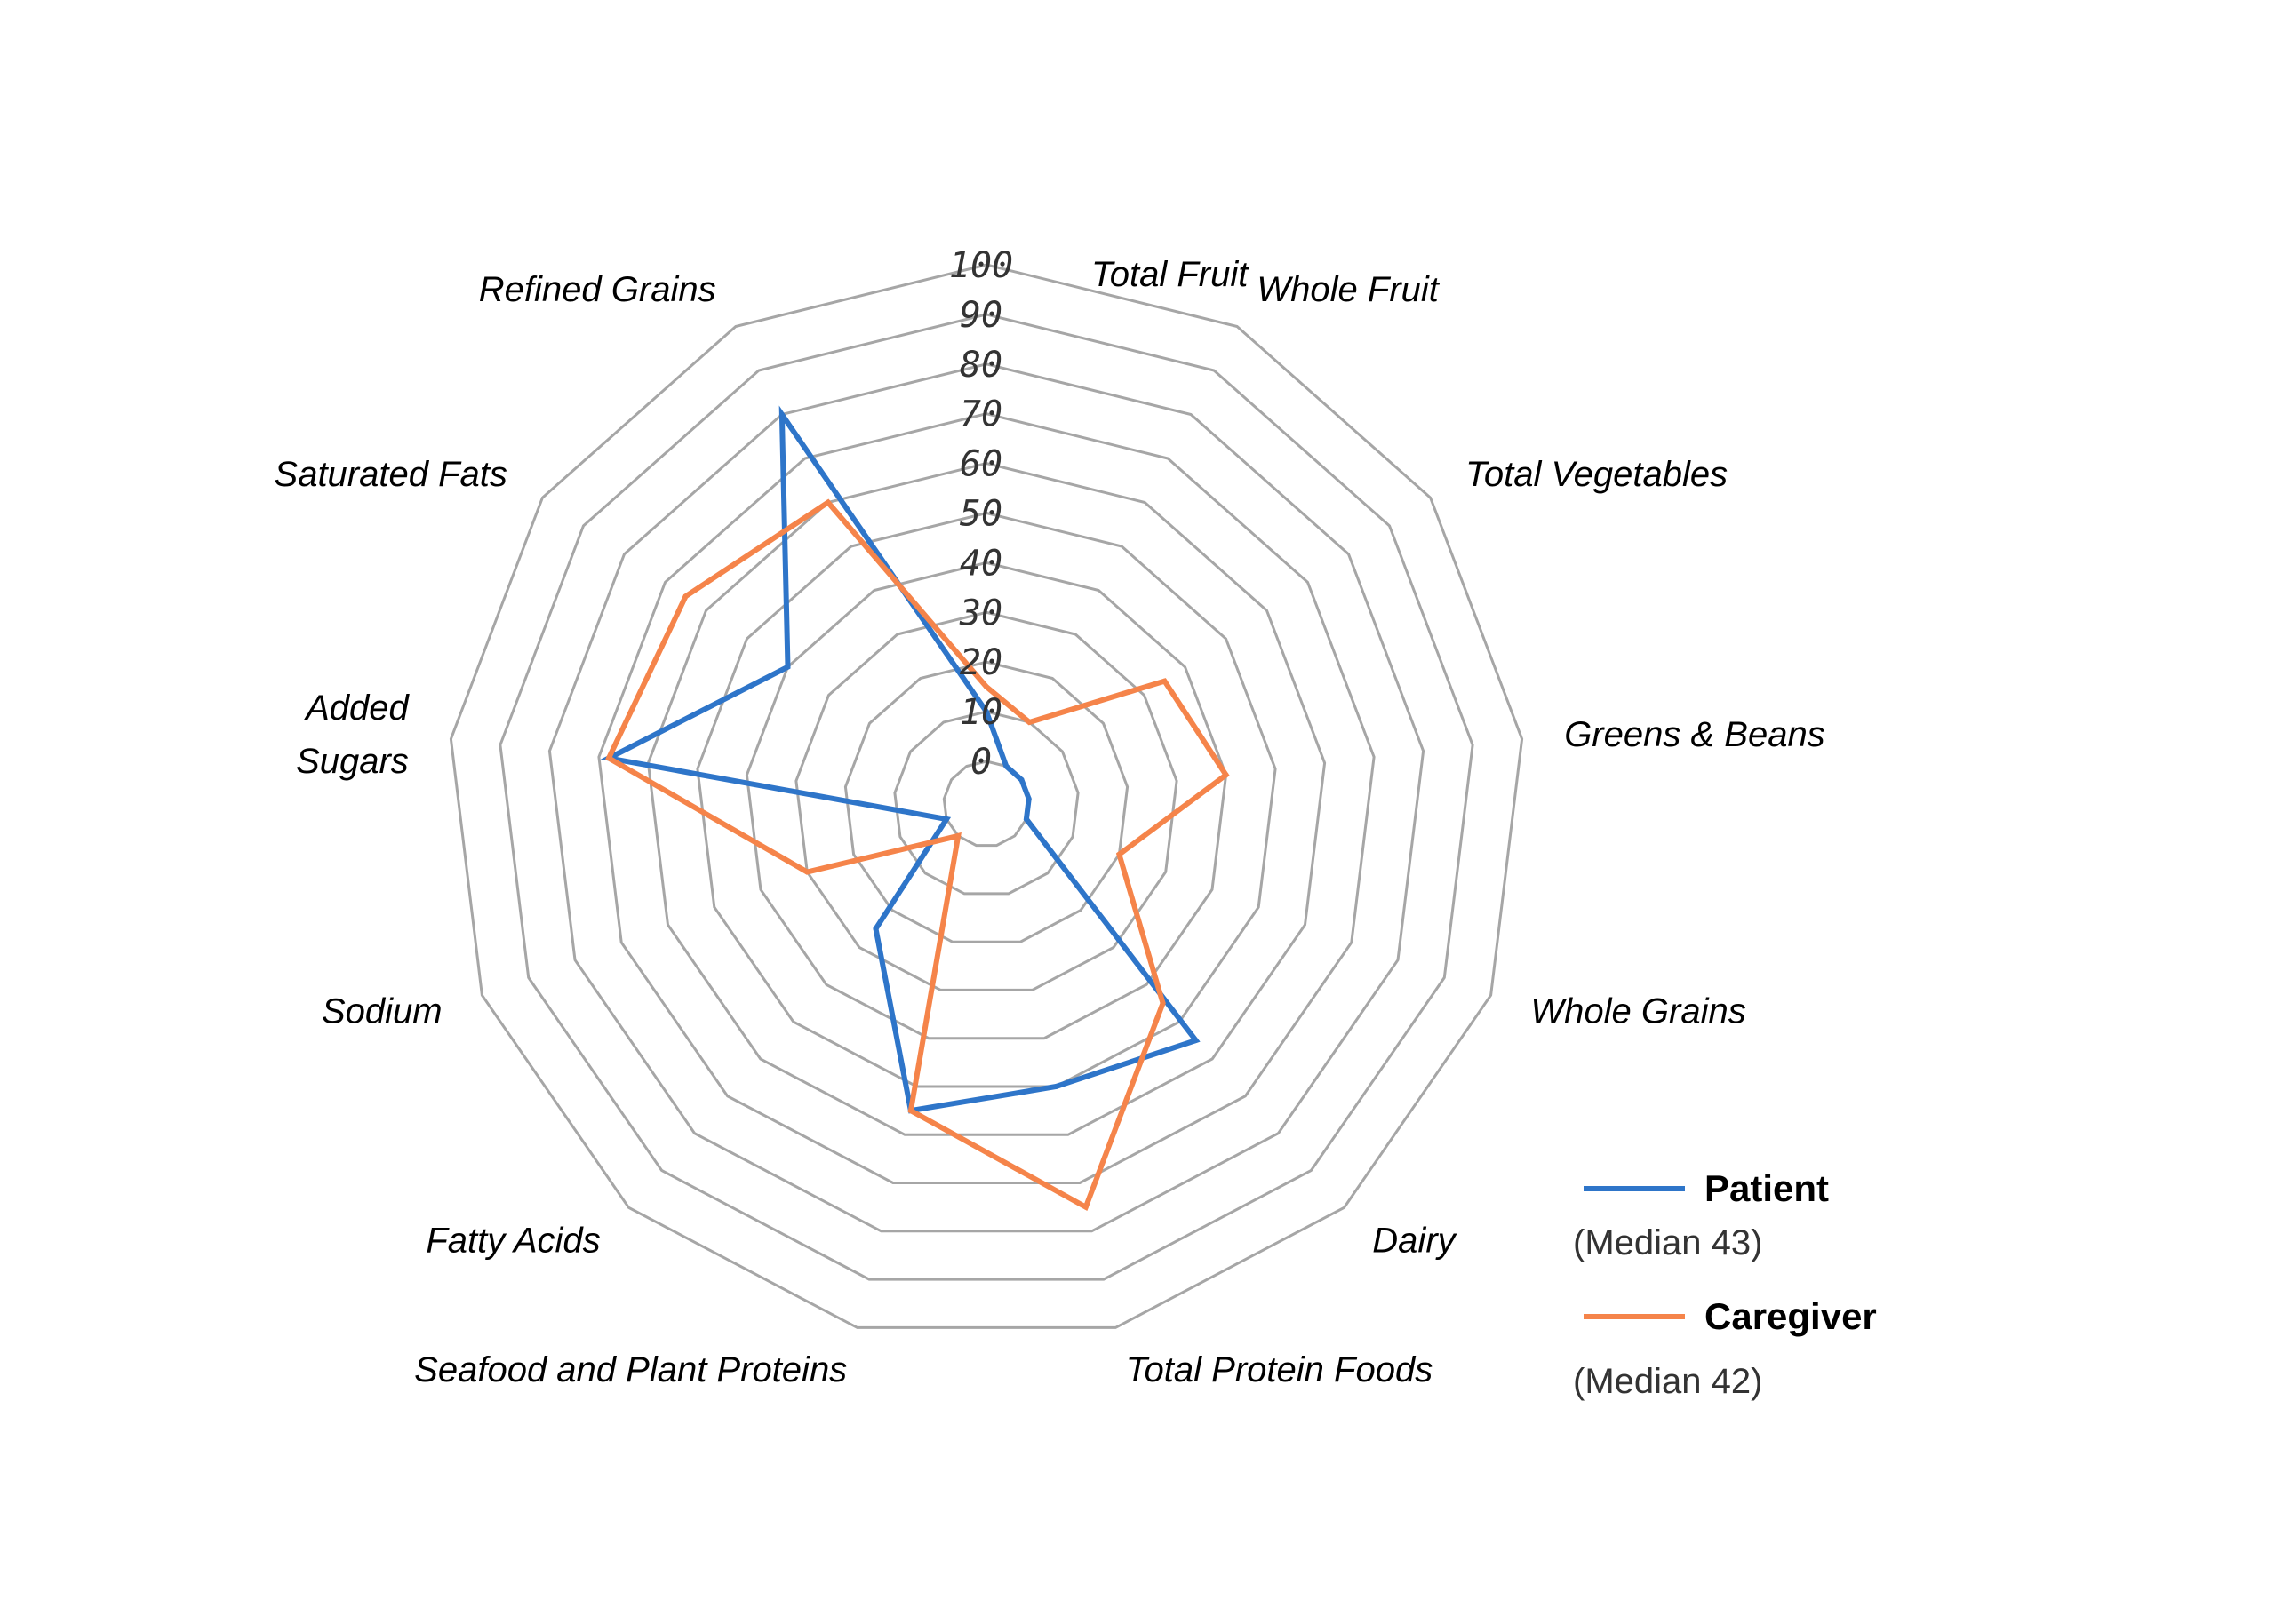  Describe the element at coordinates (981, 415) in the screenshot. I see `tick-label-70: 70` at that location.